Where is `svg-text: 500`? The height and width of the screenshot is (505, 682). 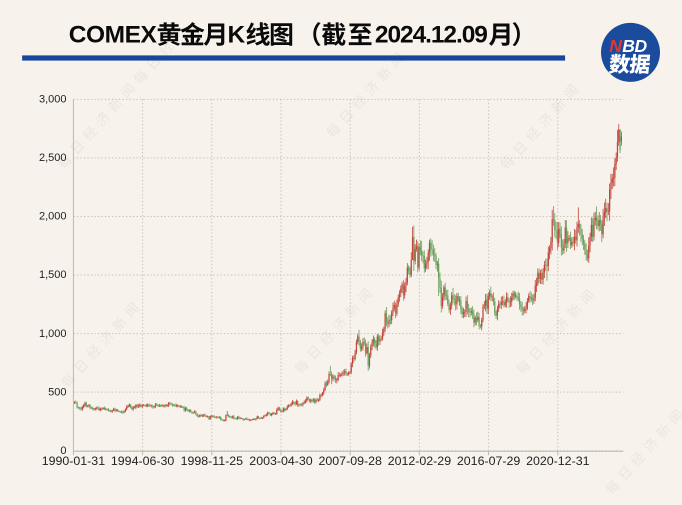
svg-text: 500 is located at coordinates (57, 392).